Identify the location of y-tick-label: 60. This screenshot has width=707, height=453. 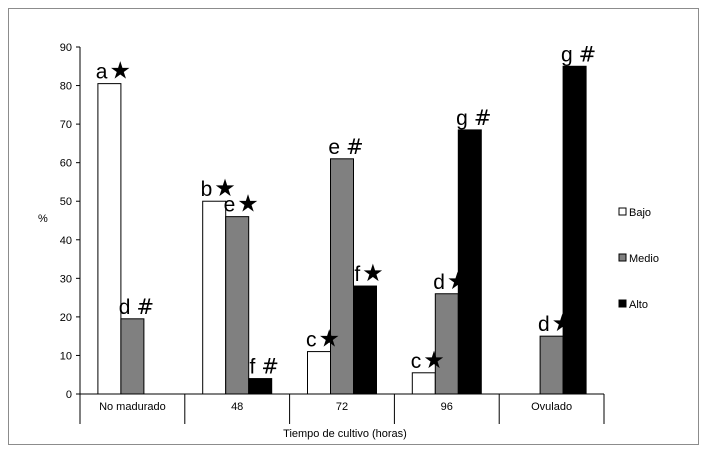
(66, 164).